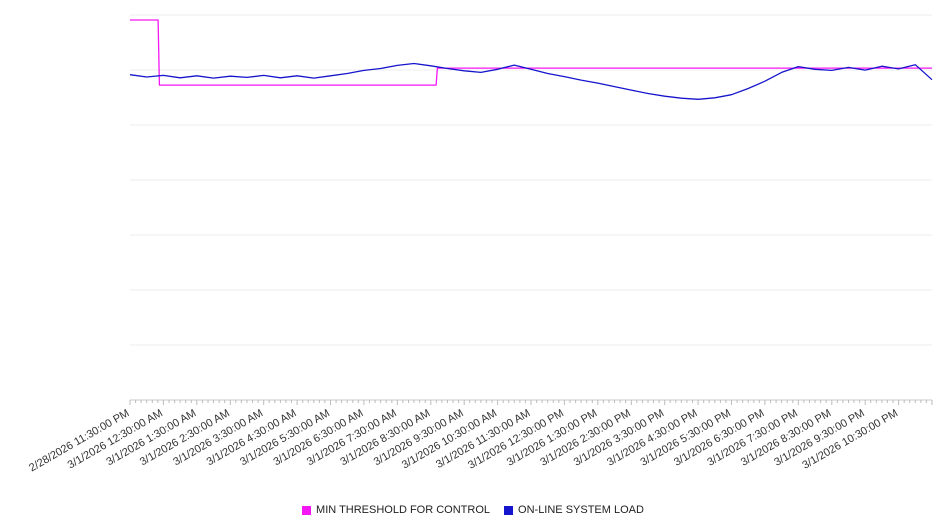  Describe the element at coordinates (531, 81) in the screenshot. I see `series-line-on-line-system-load` at that location.